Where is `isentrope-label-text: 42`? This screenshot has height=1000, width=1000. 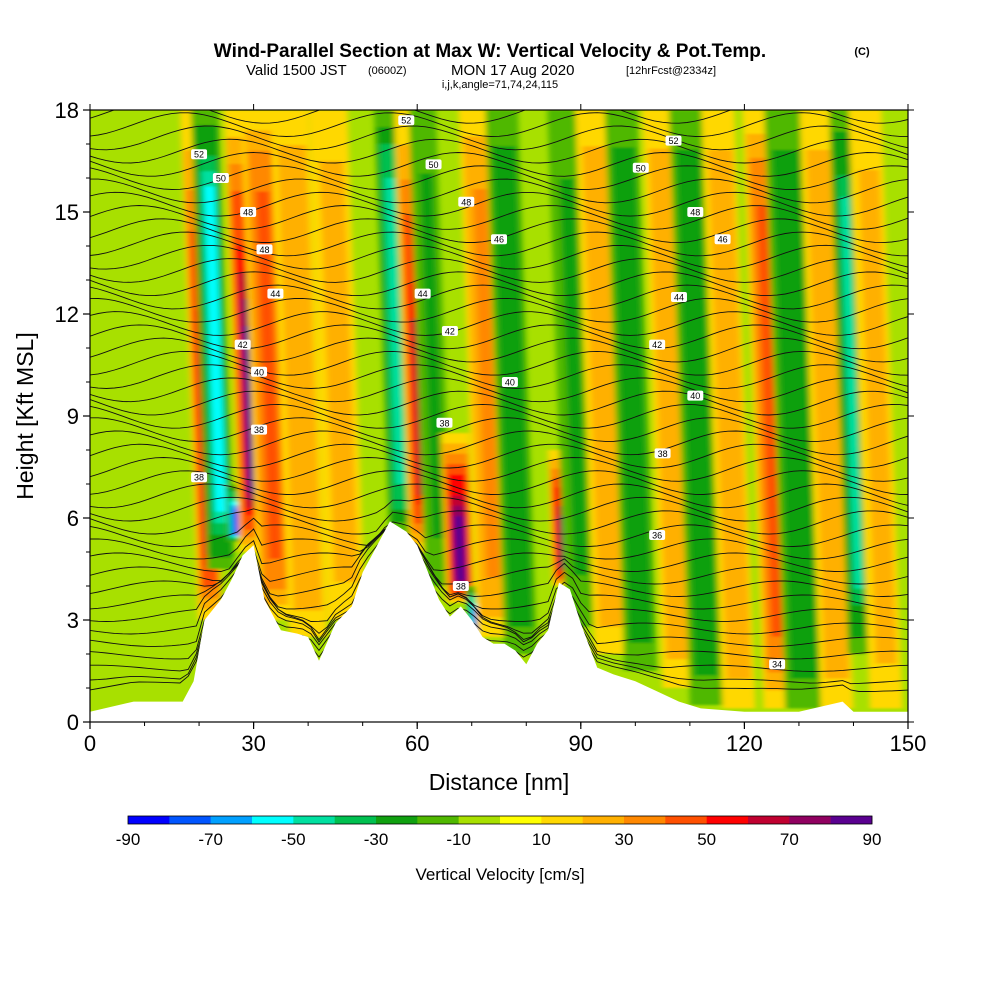
isentrope-label-text: 42 is located at coordinates (243, 345).